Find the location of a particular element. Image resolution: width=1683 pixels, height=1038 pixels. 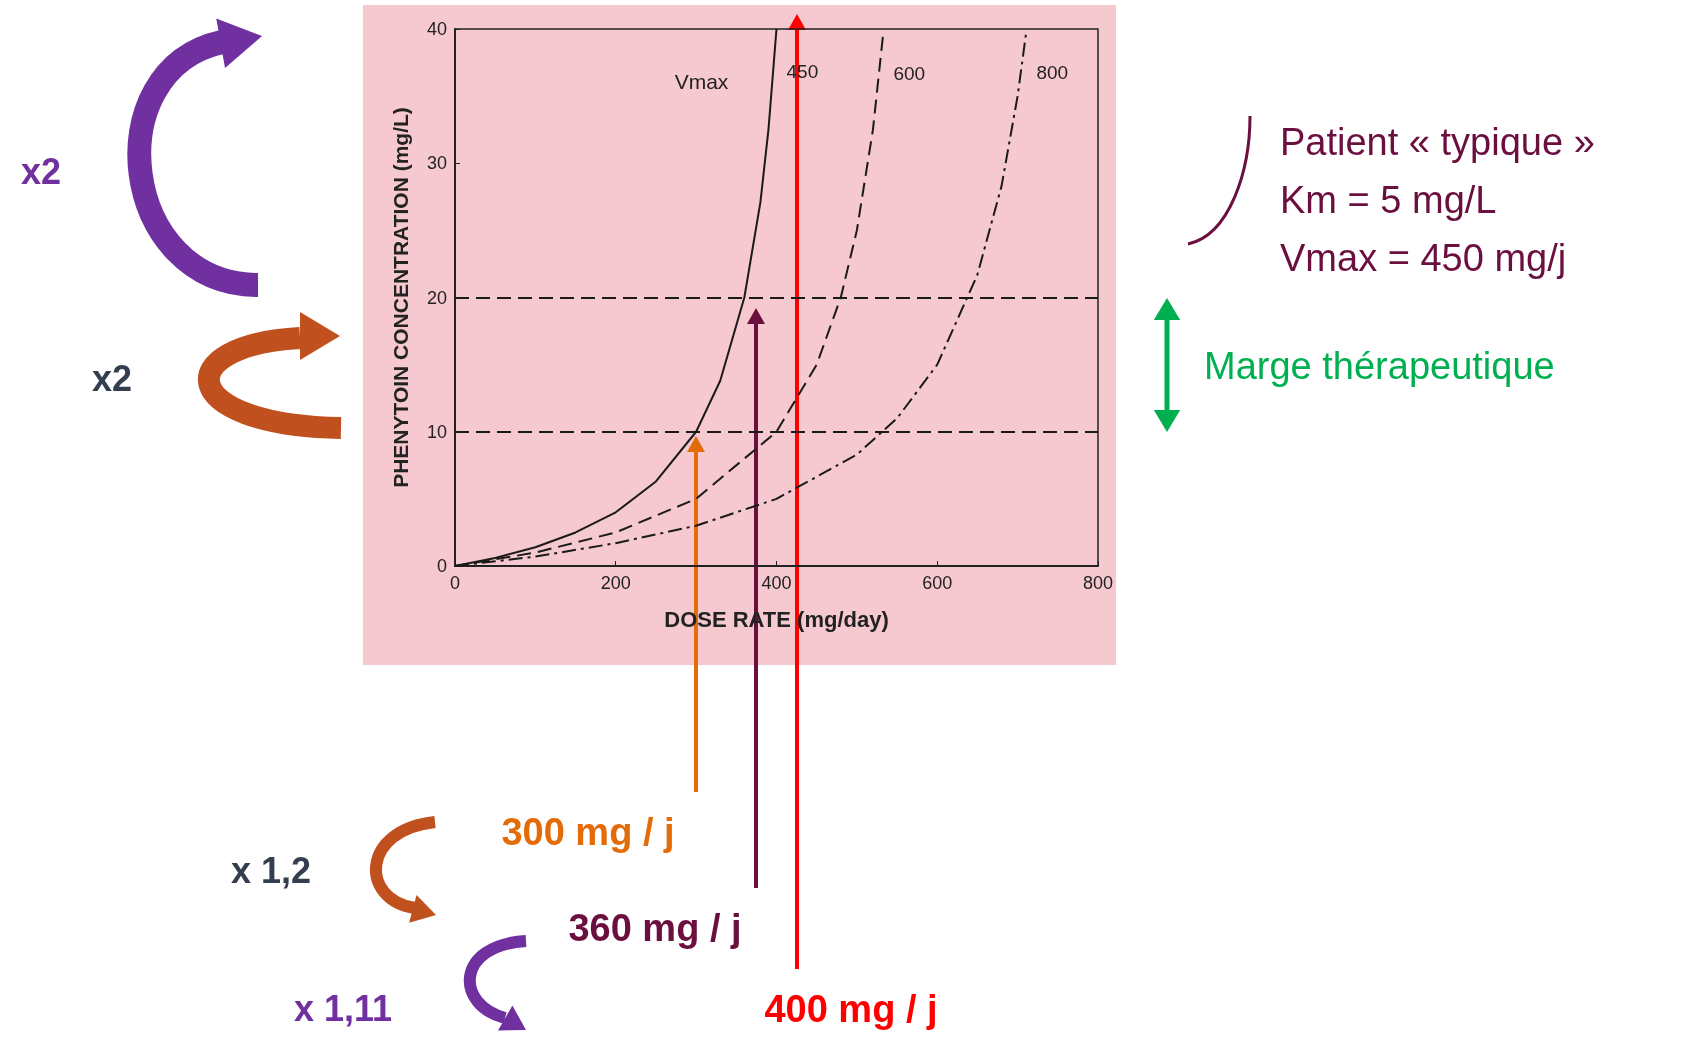

text: 360 mg / j is located at coordinates (655, 928).